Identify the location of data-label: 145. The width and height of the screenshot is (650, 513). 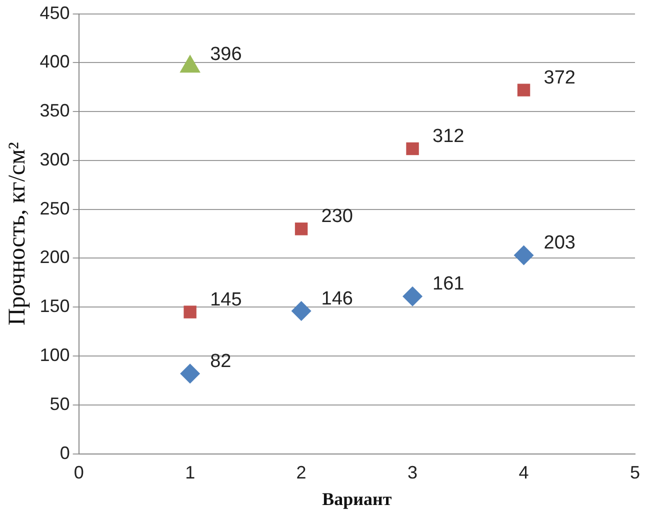
(226, 299).